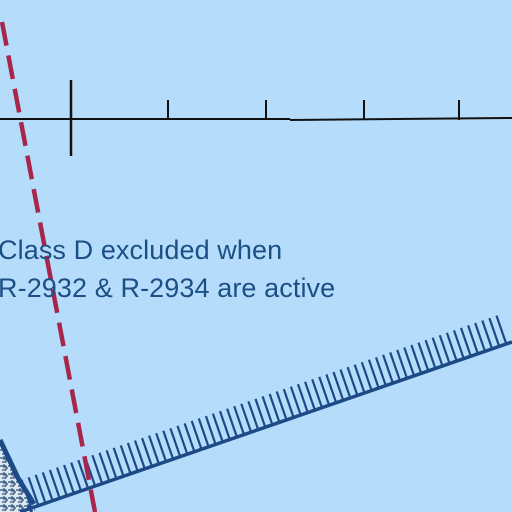  I want to click on airspace-note-line-2: R-2932 & R-2934 are active, so click(168, 288).